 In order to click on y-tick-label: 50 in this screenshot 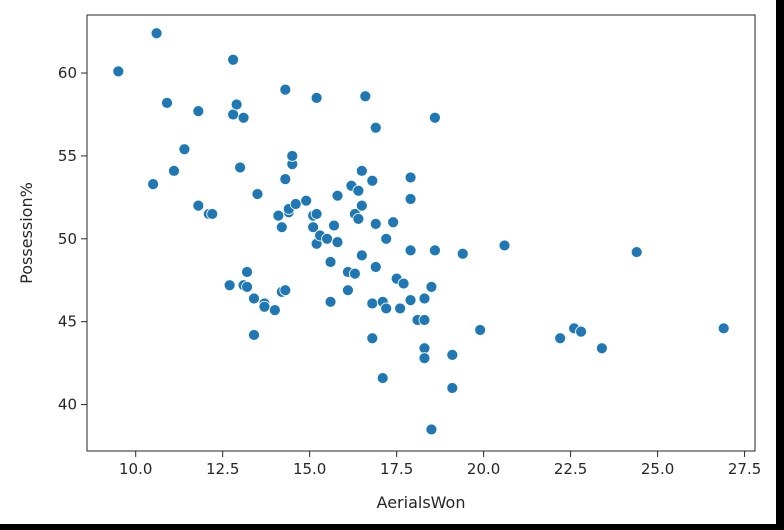, I will do `click(67, 239)`.